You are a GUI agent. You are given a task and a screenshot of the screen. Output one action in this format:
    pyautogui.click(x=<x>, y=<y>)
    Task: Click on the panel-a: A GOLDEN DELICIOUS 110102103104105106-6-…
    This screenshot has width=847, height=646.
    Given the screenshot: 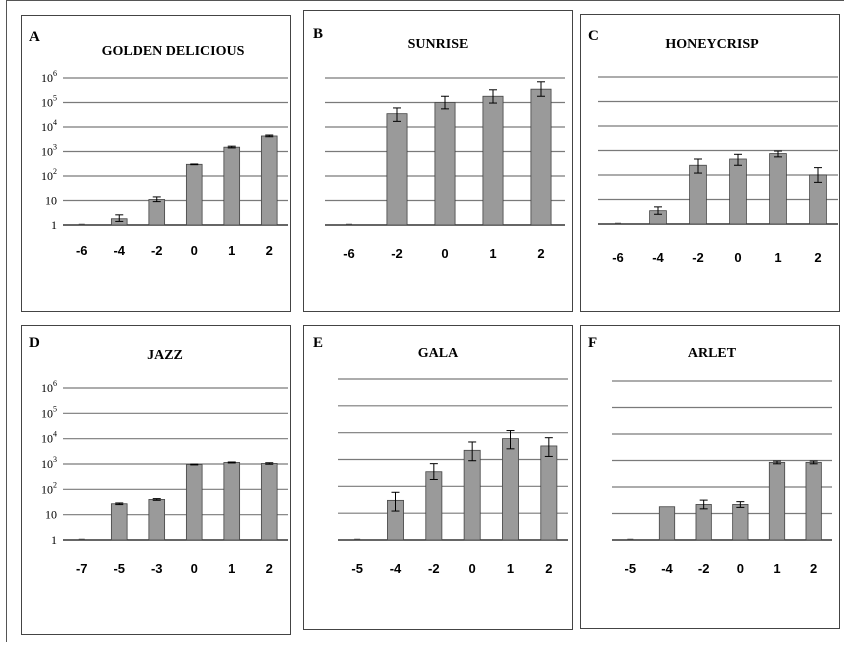 What is the action you would take?
    pyautogui.click(x=156, y=163)
    